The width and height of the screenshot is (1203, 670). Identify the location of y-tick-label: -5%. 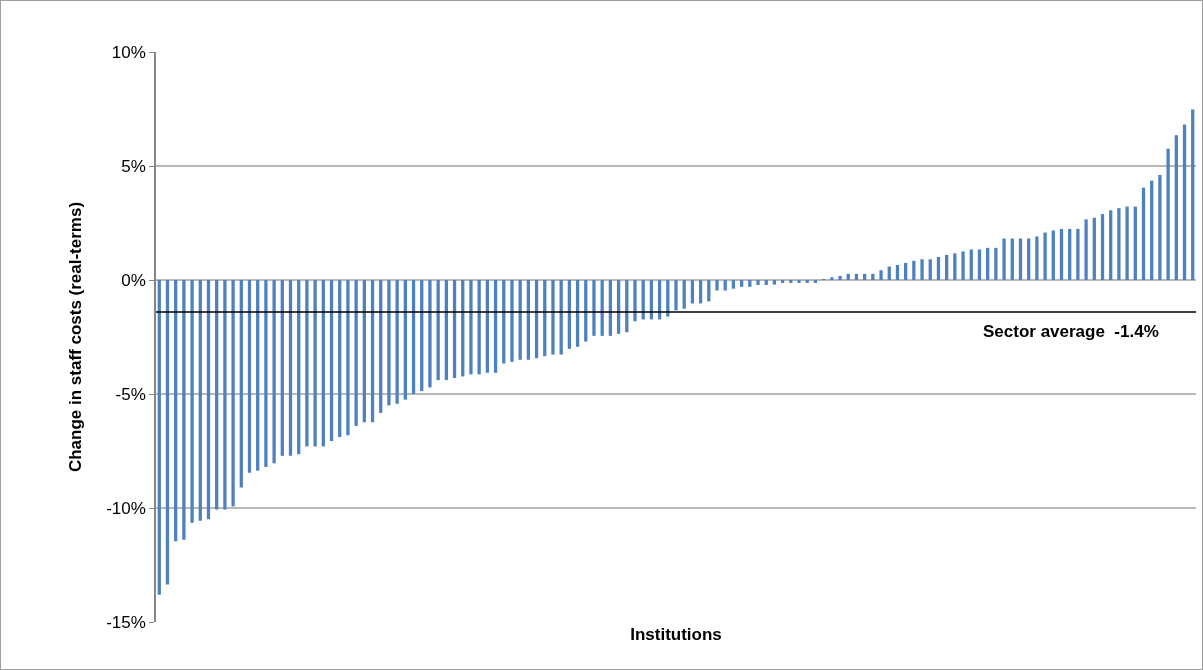
(130, 394).